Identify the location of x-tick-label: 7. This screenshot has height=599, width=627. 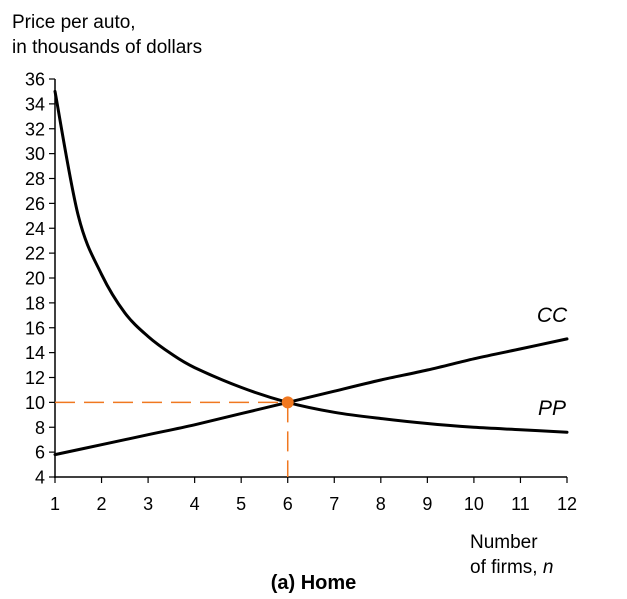
(334, 504).